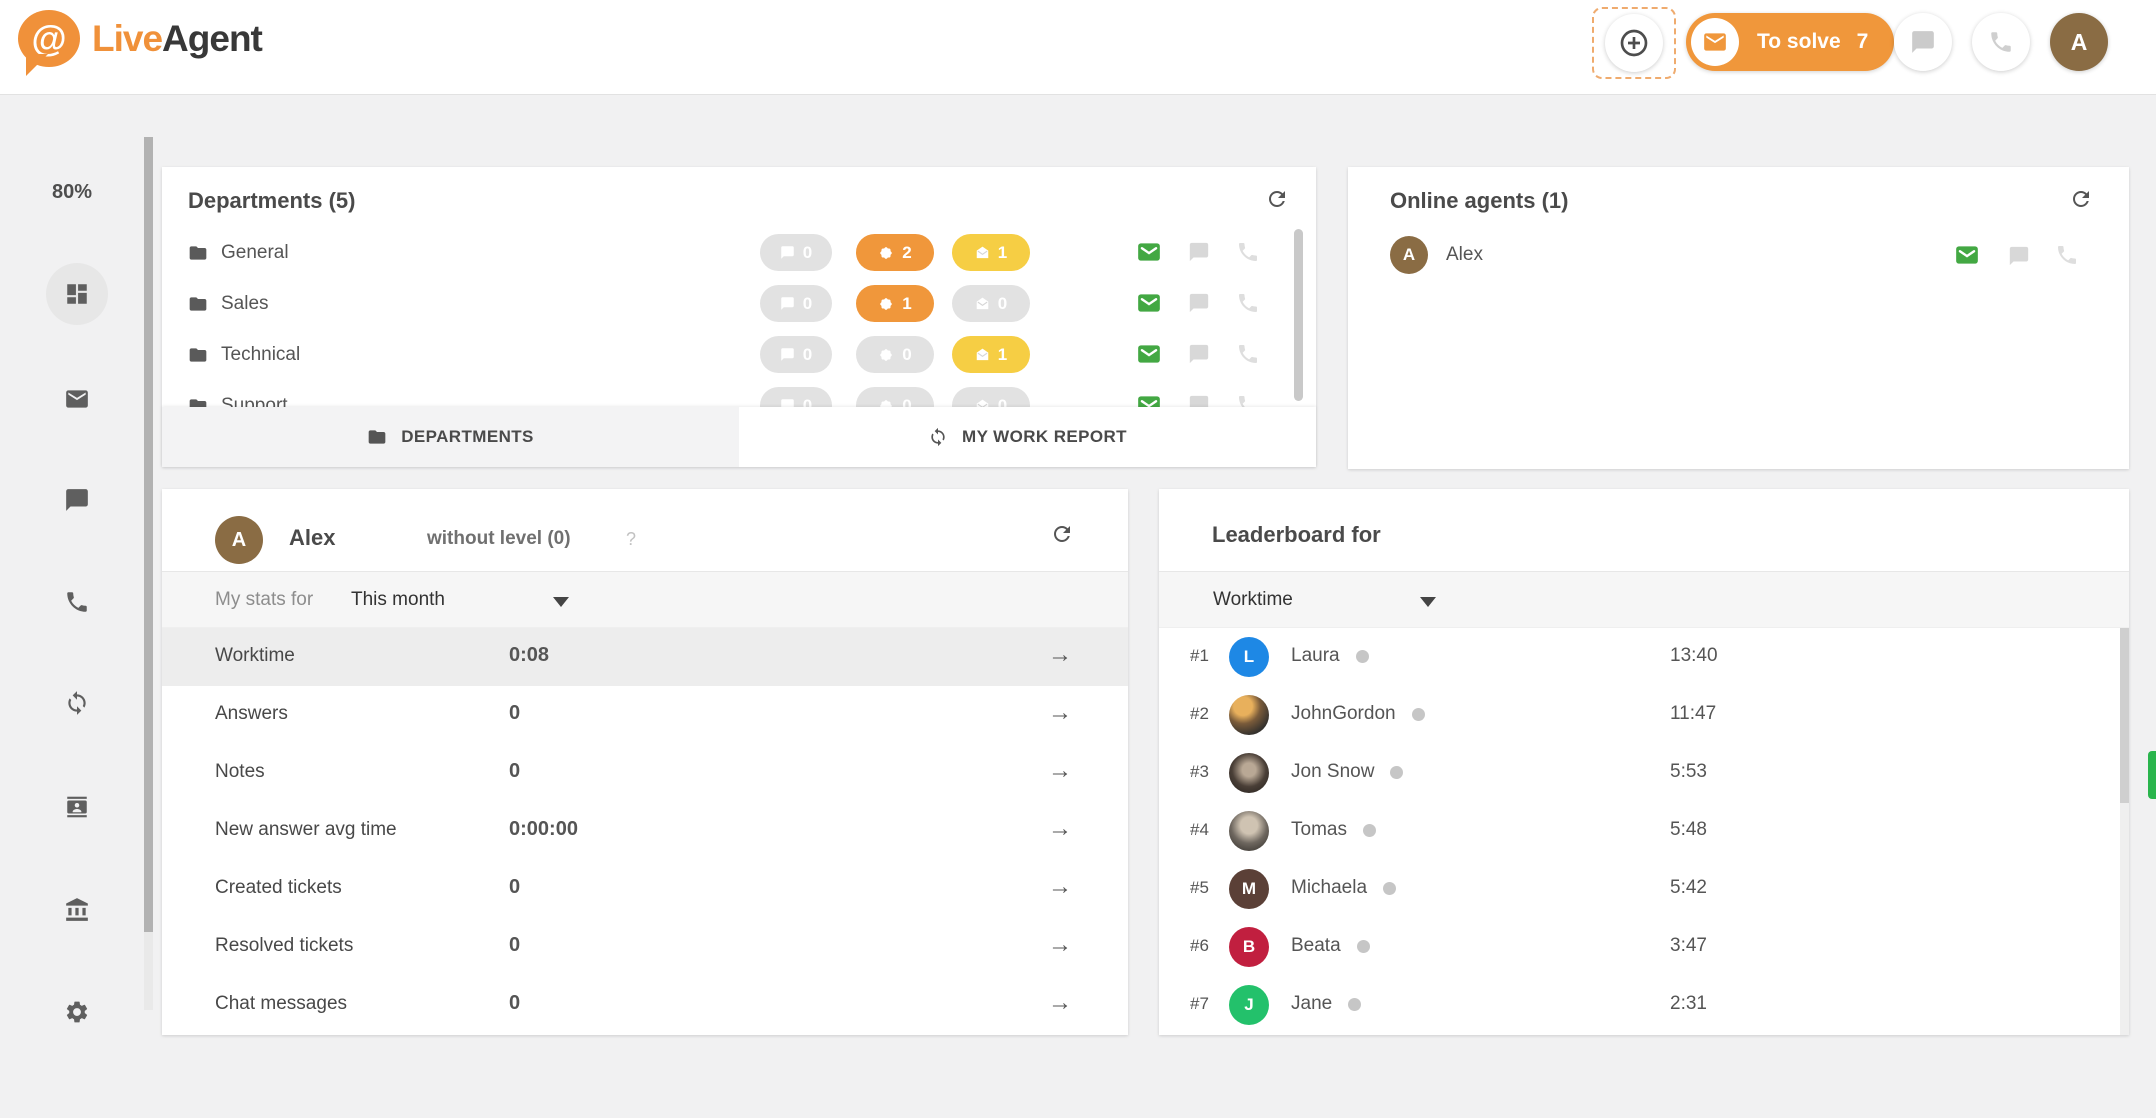 This screenshot has width=2156, height=1118. What do you see at coordinates (239, 540) in the screenshot?
I see `agent-avatar: A` at bounding box center [239, 540].